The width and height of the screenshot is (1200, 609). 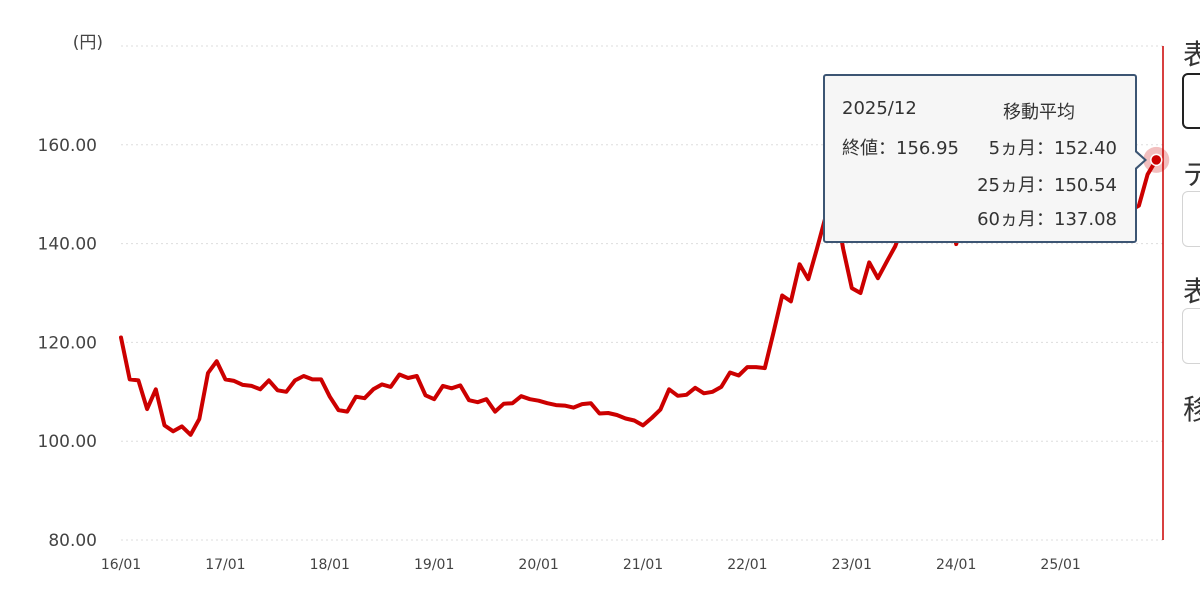 What do you see at coordinates (67, 146) in the screenshot?
I see `y-tick-label: 160.00` at bounding box center [67, 146].